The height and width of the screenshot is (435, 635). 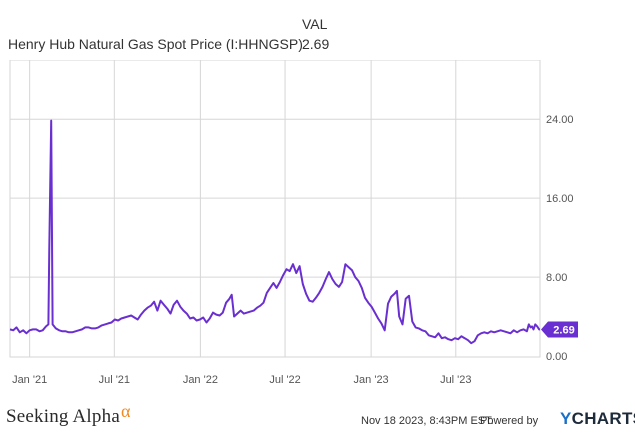 What do you see at coordinates (560, 199) in the screenshot?
I see `y-tick-label: 16.00` at bounding box center [560, 199].